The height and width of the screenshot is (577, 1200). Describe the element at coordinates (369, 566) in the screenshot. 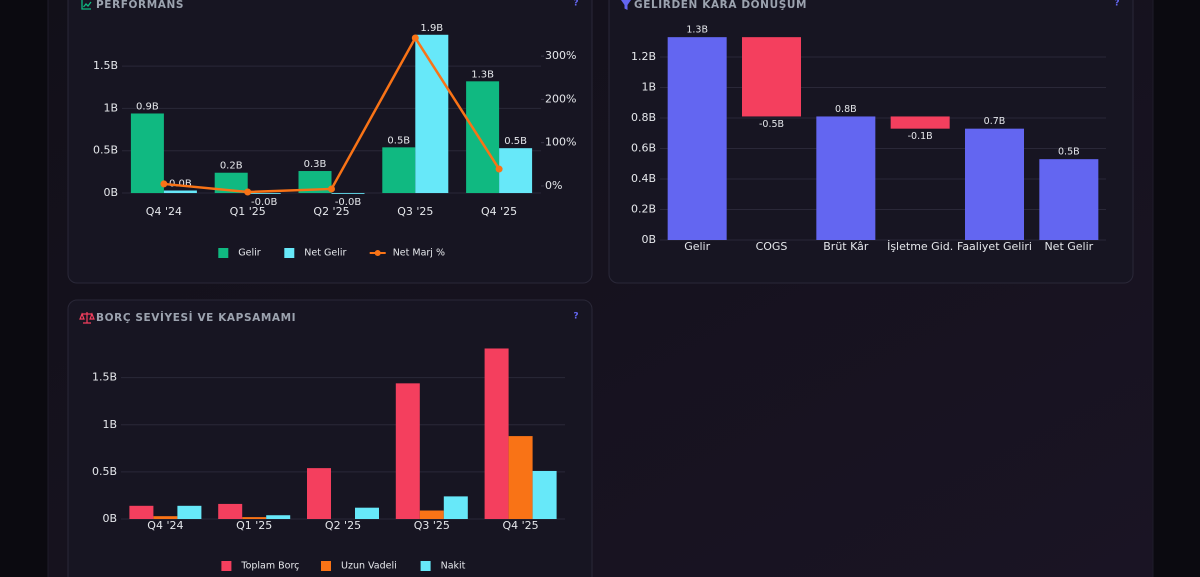

I see `legend-label: Uzun Vadeli` at that location.